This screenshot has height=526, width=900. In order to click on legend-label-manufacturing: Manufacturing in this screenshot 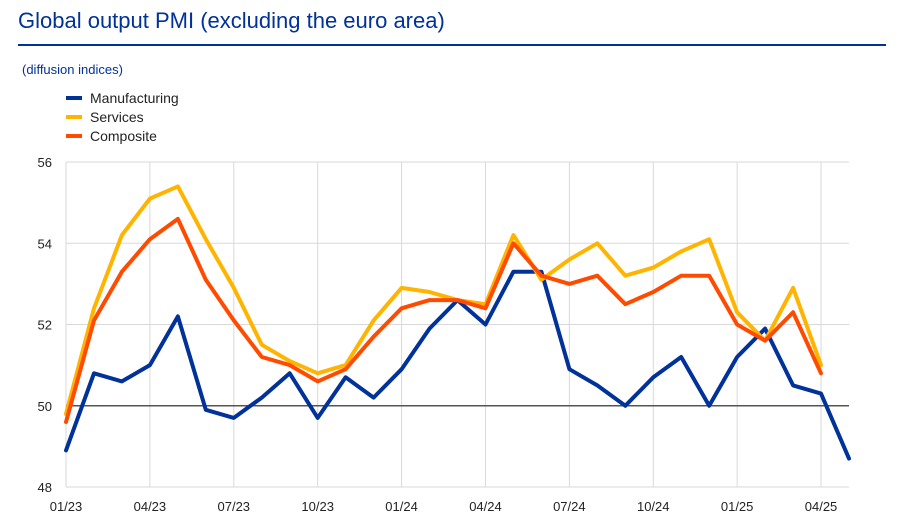, I will do `click(134, 97)`.